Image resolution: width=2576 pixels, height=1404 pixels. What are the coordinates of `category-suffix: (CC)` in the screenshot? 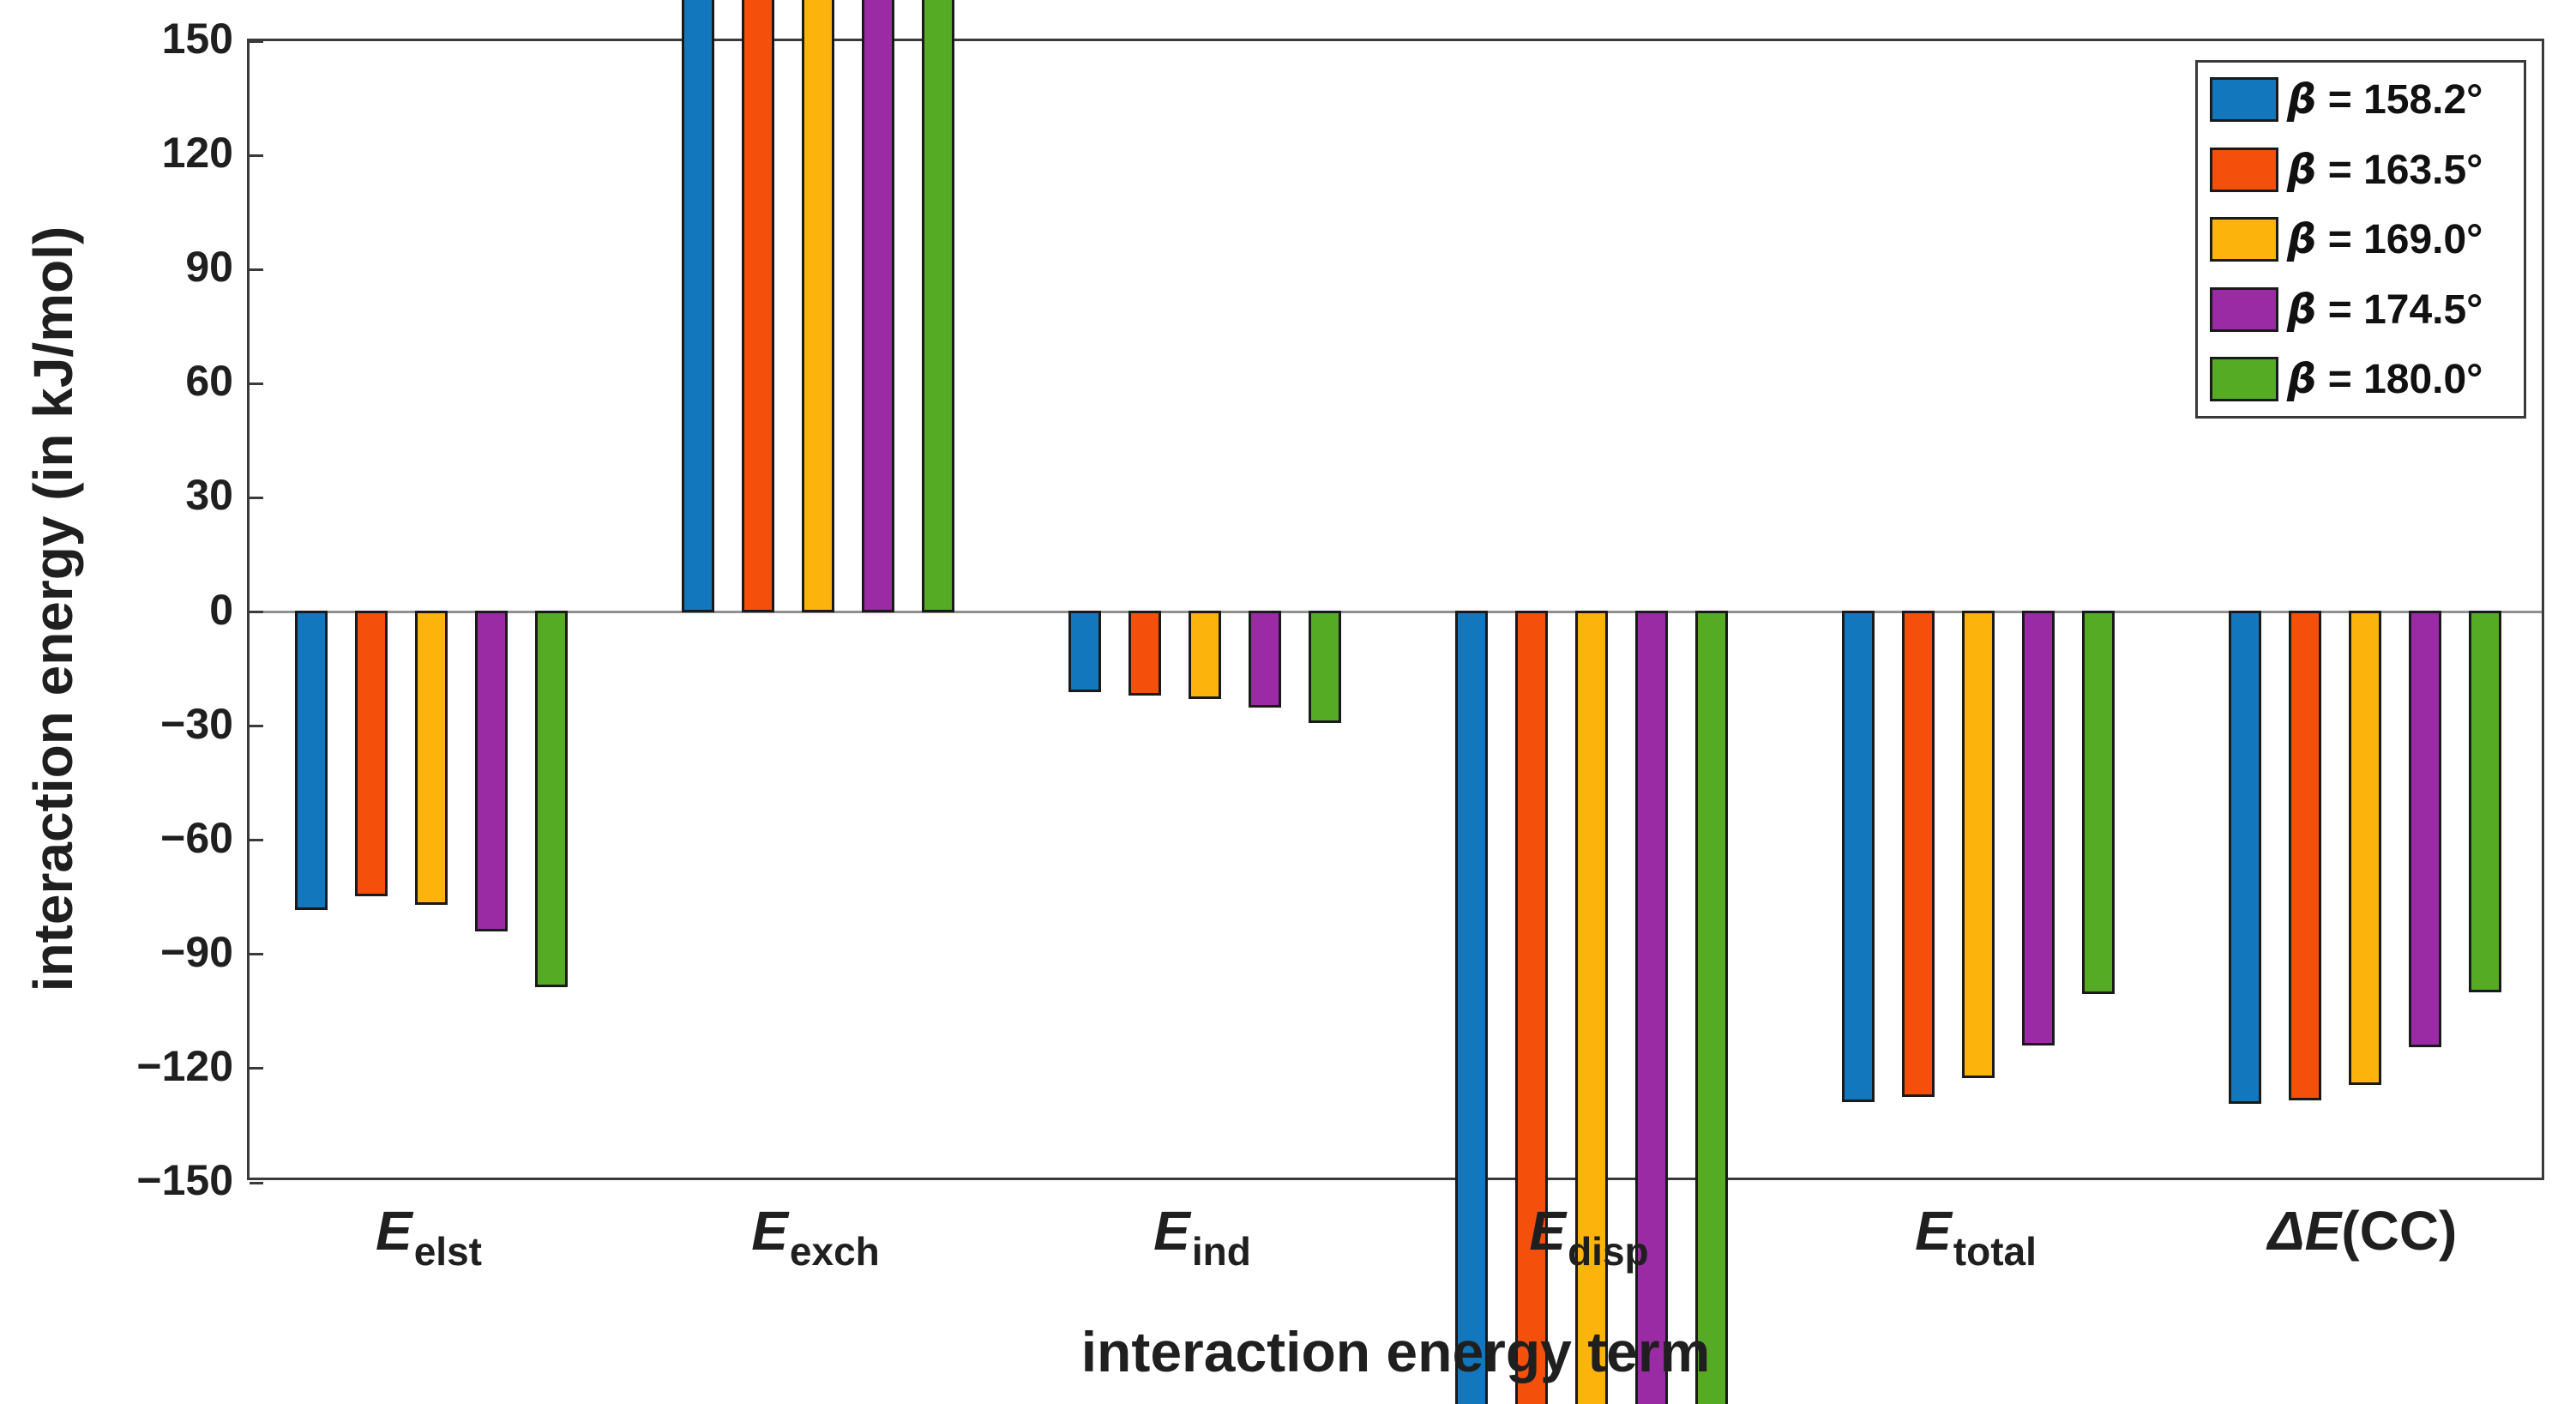 It's located at (2399, 1231).